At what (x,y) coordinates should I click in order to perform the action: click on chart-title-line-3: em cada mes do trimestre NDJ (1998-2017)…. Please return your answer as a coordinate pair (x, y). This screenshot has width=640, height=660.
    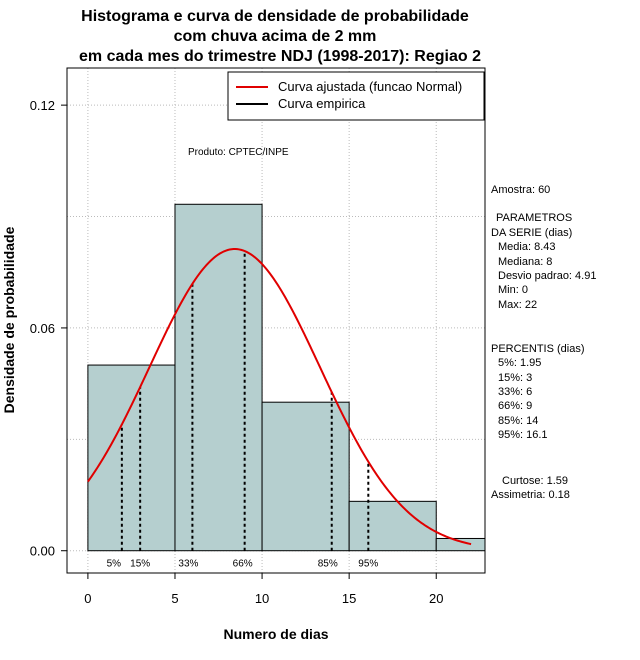
    Looking at the image, I should click on (280, 56).